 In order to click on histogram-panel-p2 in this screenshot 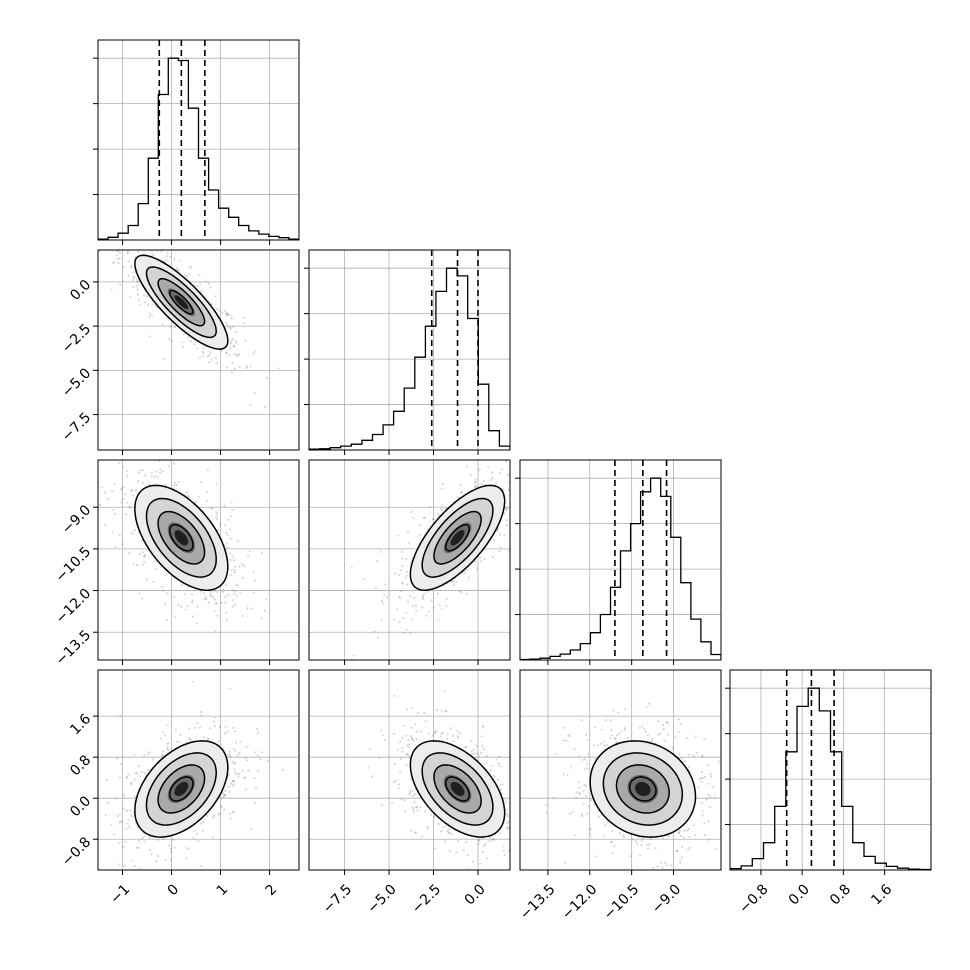, I will do `click(618, 562)`.